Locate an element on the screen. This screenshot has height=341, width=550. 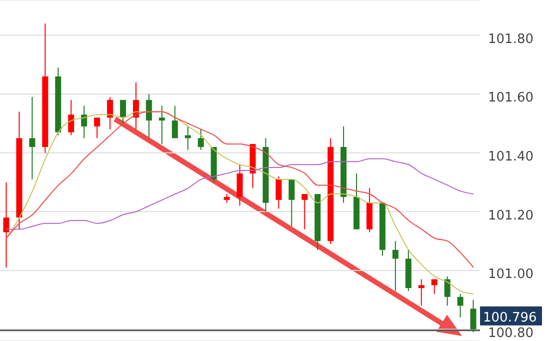
y-tick-label: 101.00 is located at coordinates (511, 274).